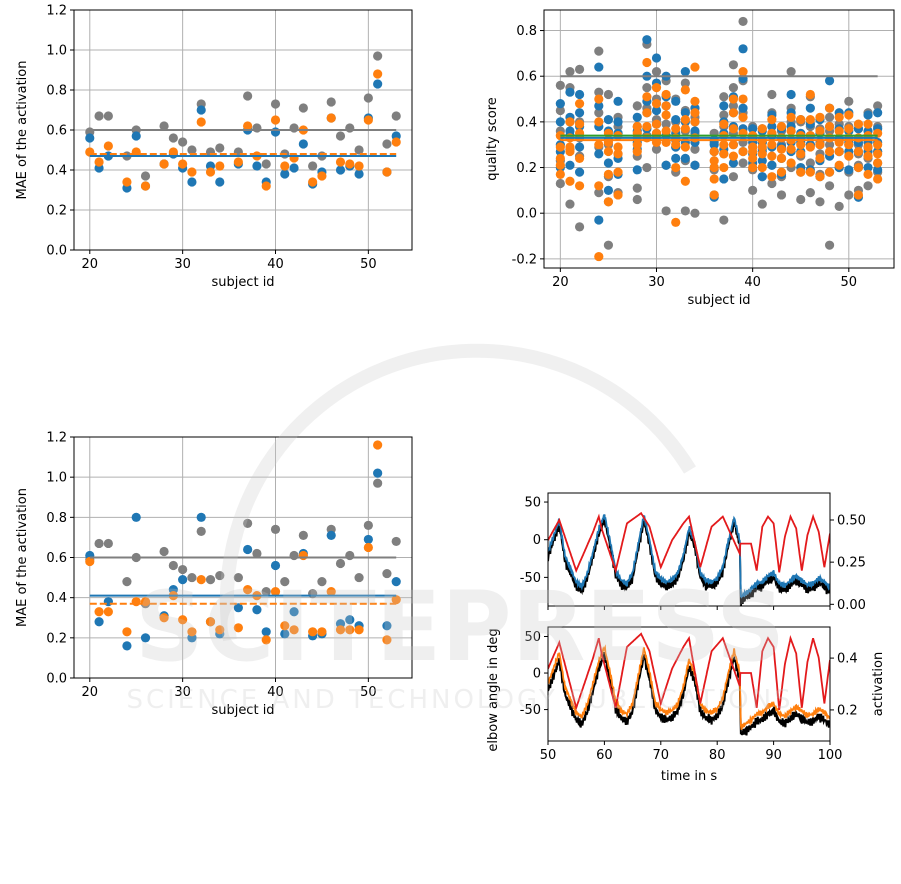 This screenshot has height=884, width=901. What do you see at coordinates (22, 130) in the screenshot?
I see `y-axis-label: MAE of the activation` at bounding box center [22, 130].